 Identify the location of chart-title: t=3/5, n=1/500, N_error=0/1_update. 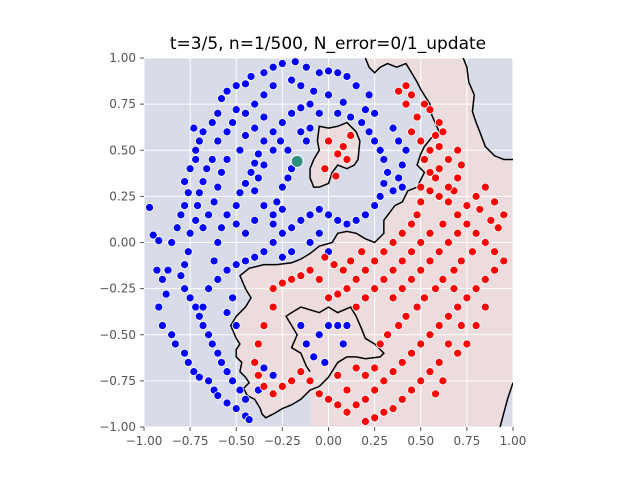
(328, 44).